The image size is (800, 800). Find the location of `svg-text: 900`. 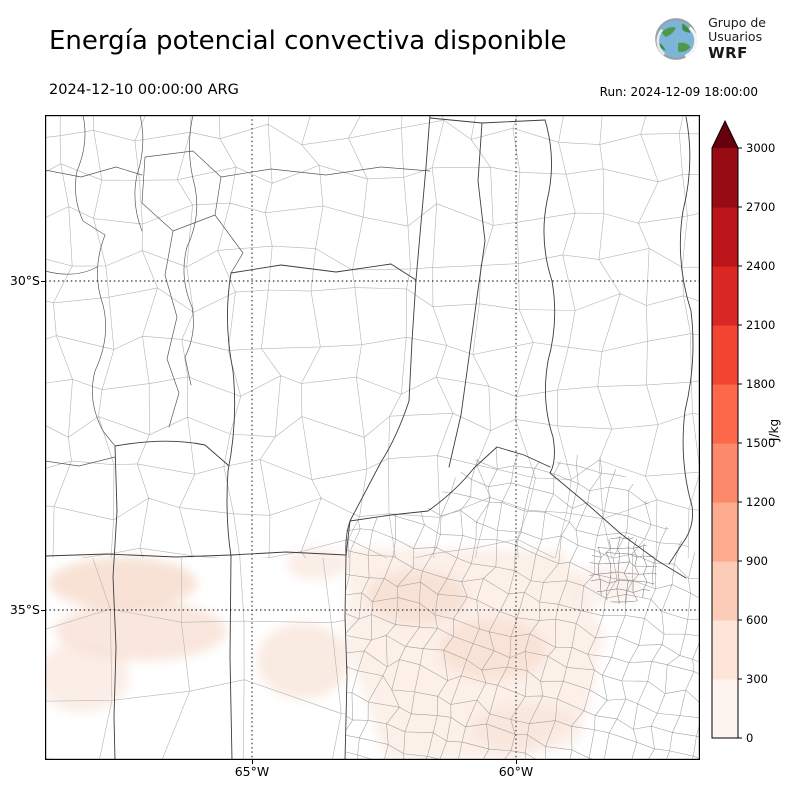

svg-text: 900 is located at coordinates (757, 561).